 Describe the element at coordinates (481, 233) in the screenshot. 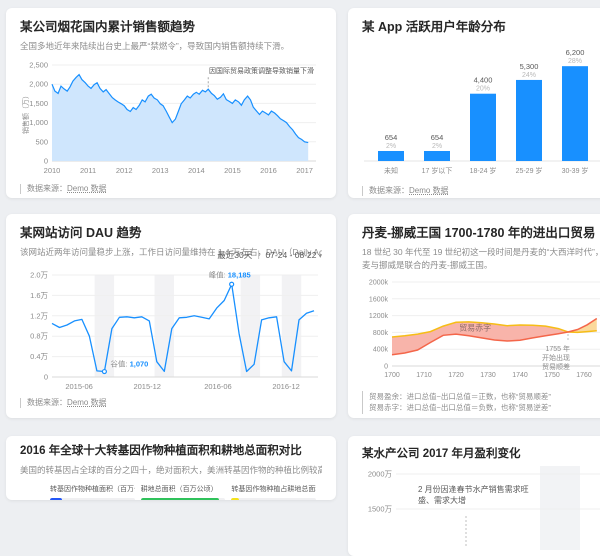

I see `card-title: 丹麦-挪威王国 1700-1780 年的进出口贸易` at that location.